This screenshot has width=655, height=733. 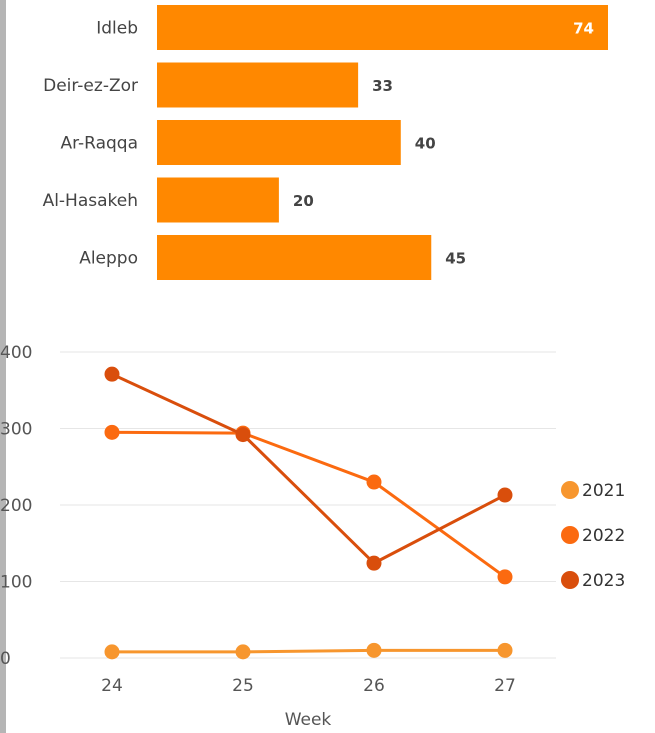 What do you see at coordinates (3, 366) in the screenshot?
I see `left-edge-rule` at bounding box center [3, 366].